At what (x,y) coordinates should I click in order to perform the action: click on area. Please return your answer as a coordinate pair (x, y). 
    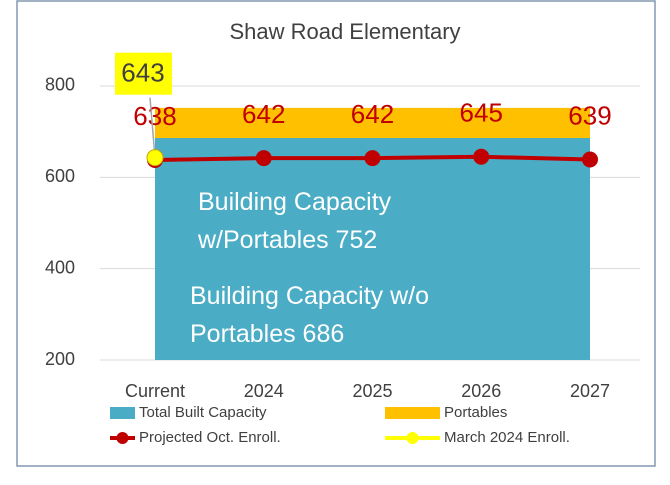
    Looking at the image, I should click on (372, 123).